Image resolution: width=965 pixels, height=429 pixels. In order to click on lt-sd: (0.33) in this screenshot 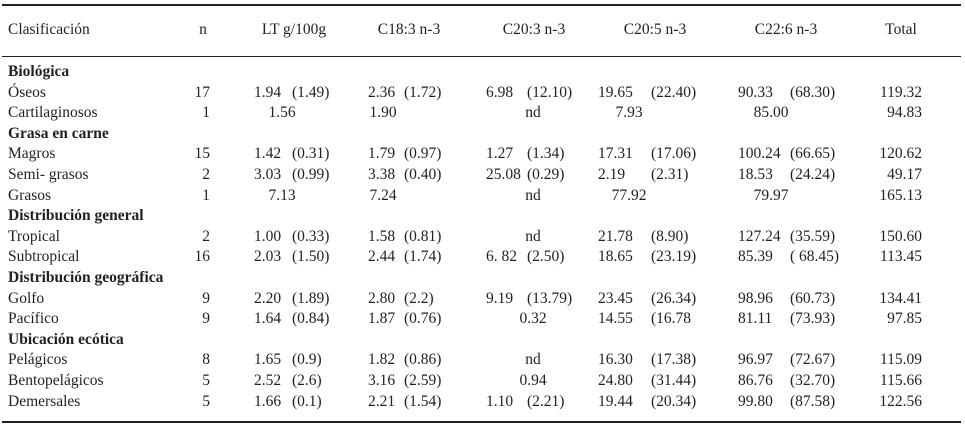, I will do `click(311, 236)`.